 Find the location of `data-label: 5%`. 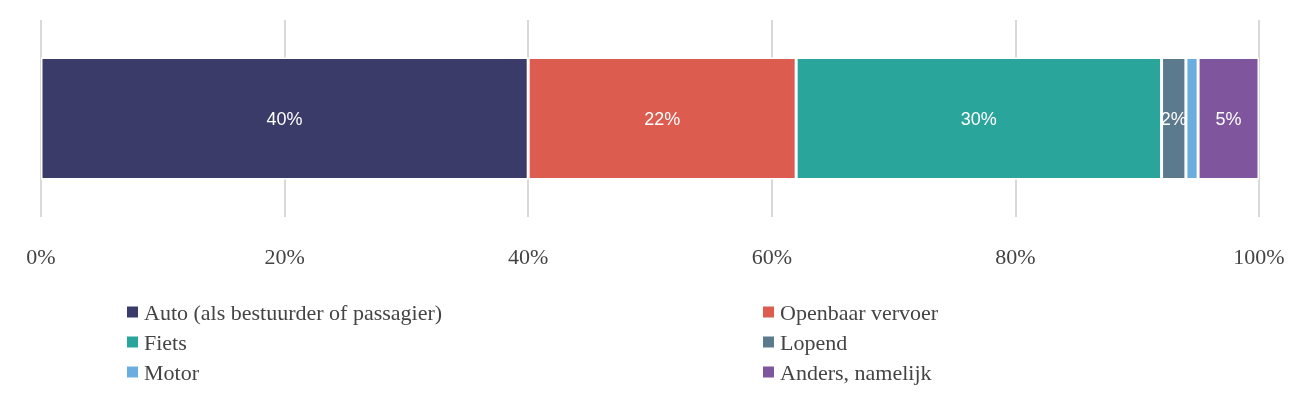

data-label: 5% is located at coordinates (1228, 118).